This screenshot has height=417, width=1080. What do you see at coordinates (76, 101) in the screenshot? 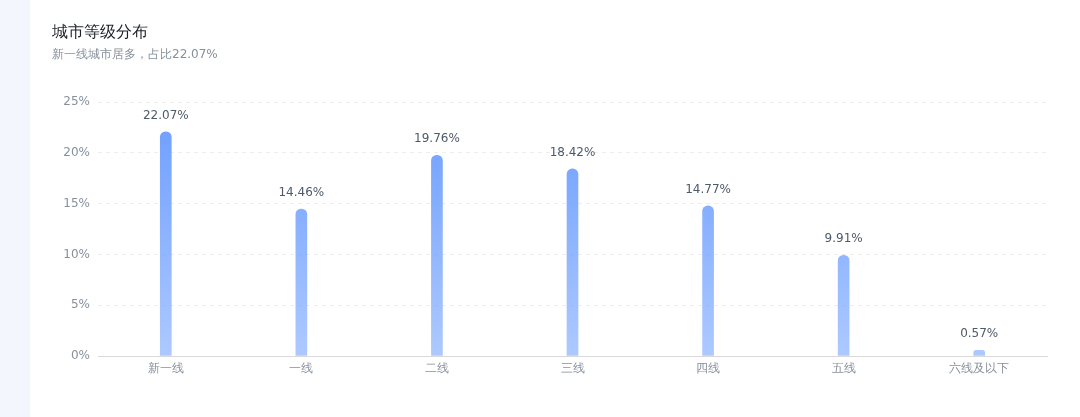
I see `y-tick-label: 25%` at bounding box center [76, 101].